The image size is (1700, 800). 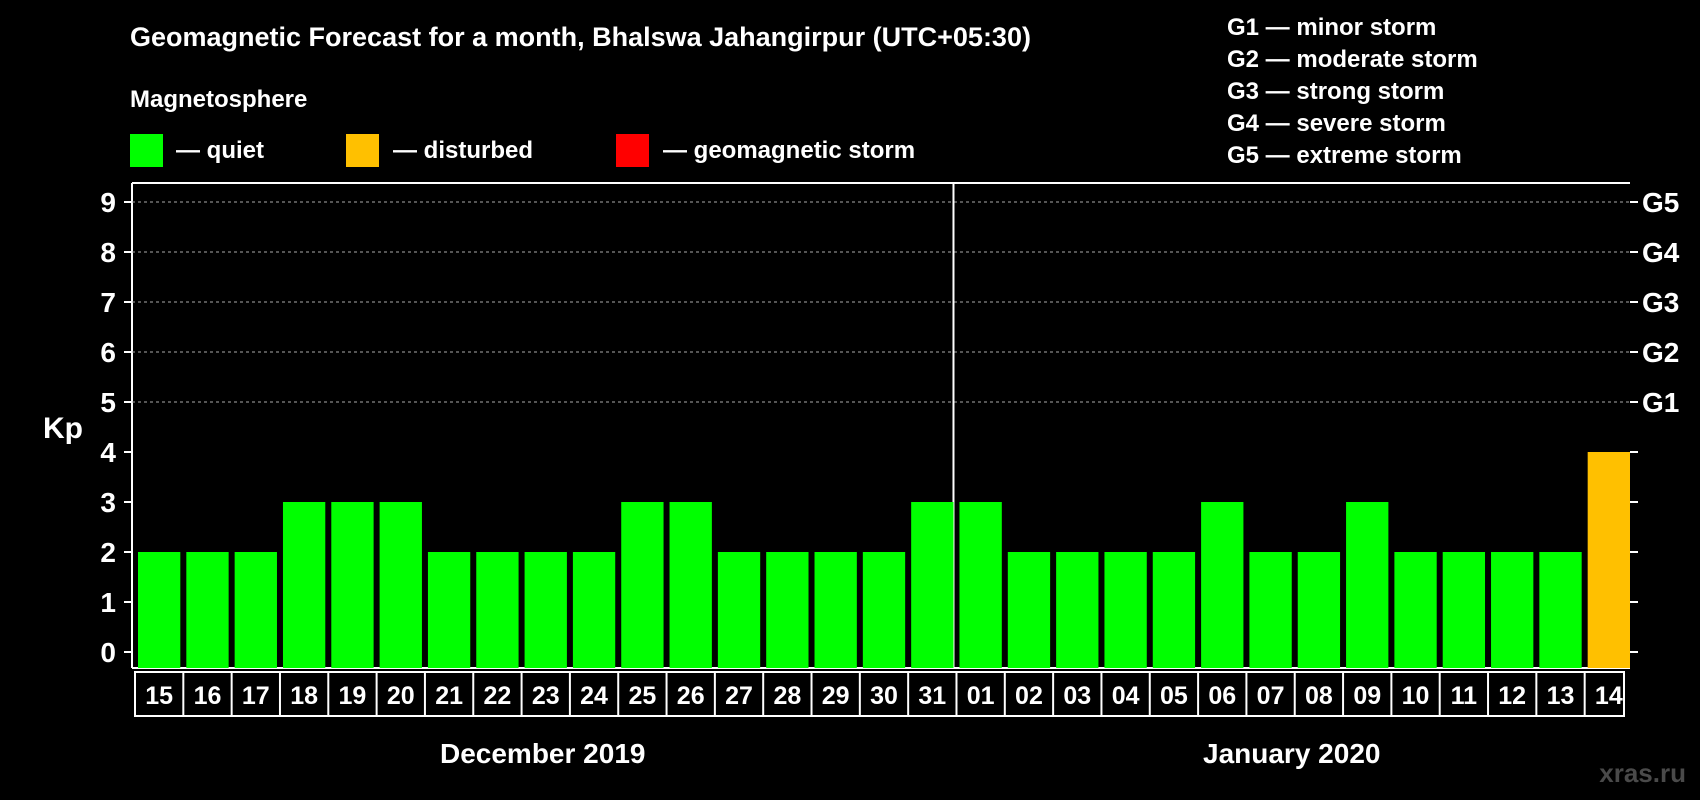 What do you see at coordinates (1126, 696) in the screenshot?
I see `x-tick-label: 04` at bounding box center [1126, 696].